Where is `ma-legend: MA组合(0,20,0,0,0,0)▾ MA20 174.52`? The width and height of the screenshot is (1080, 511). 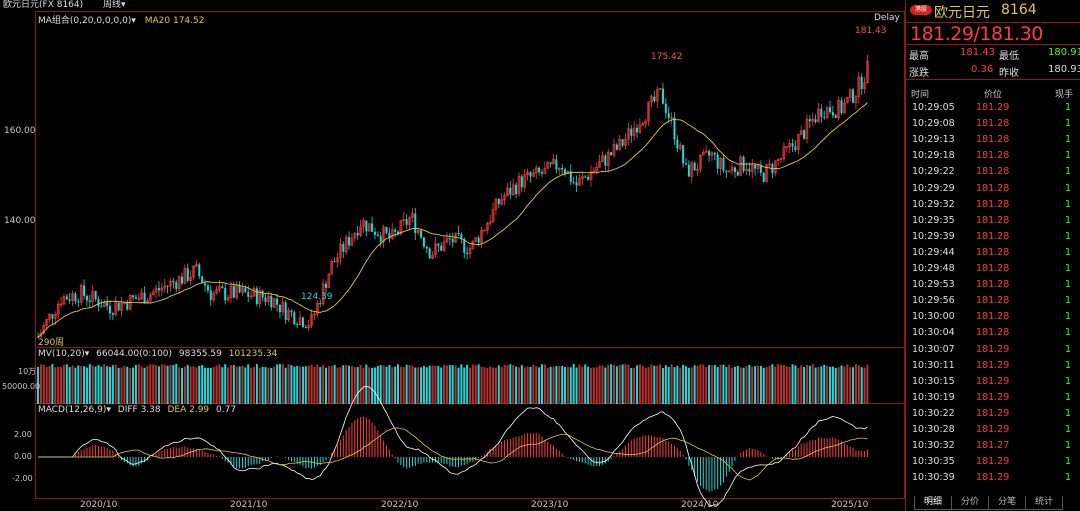
ma-legend: MA组合(0,20,0,0,0,0)▾ MA20 174.52 is located at coordinates (121, 21).